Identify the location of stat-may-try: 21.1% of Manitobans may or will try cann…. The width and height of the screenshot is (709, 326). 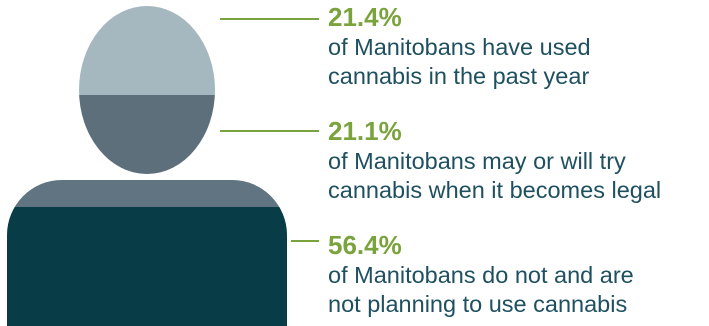
(494, 161).